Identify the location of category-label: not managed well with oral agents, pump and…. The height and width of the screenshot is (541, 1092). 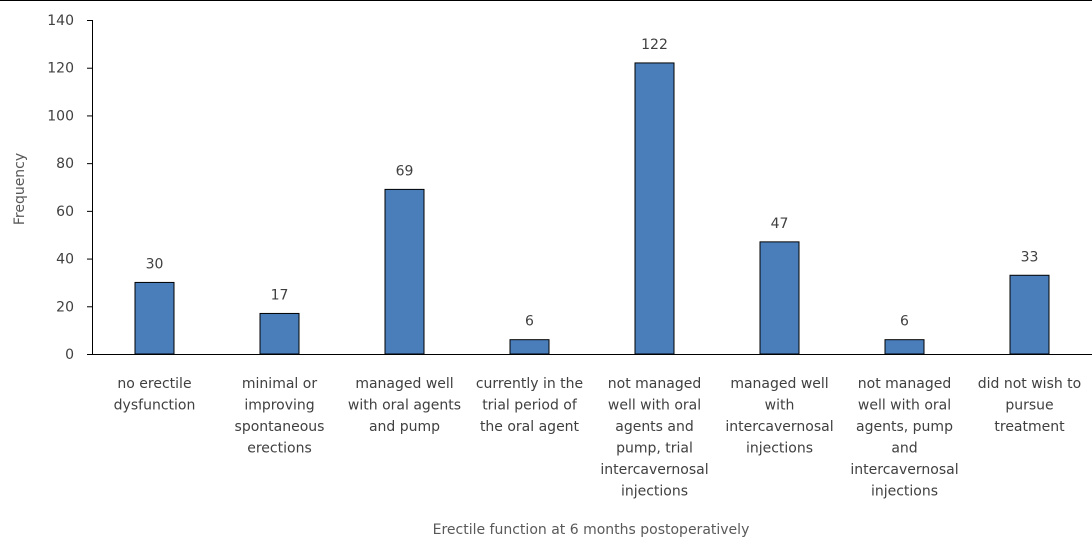
(904, 438).